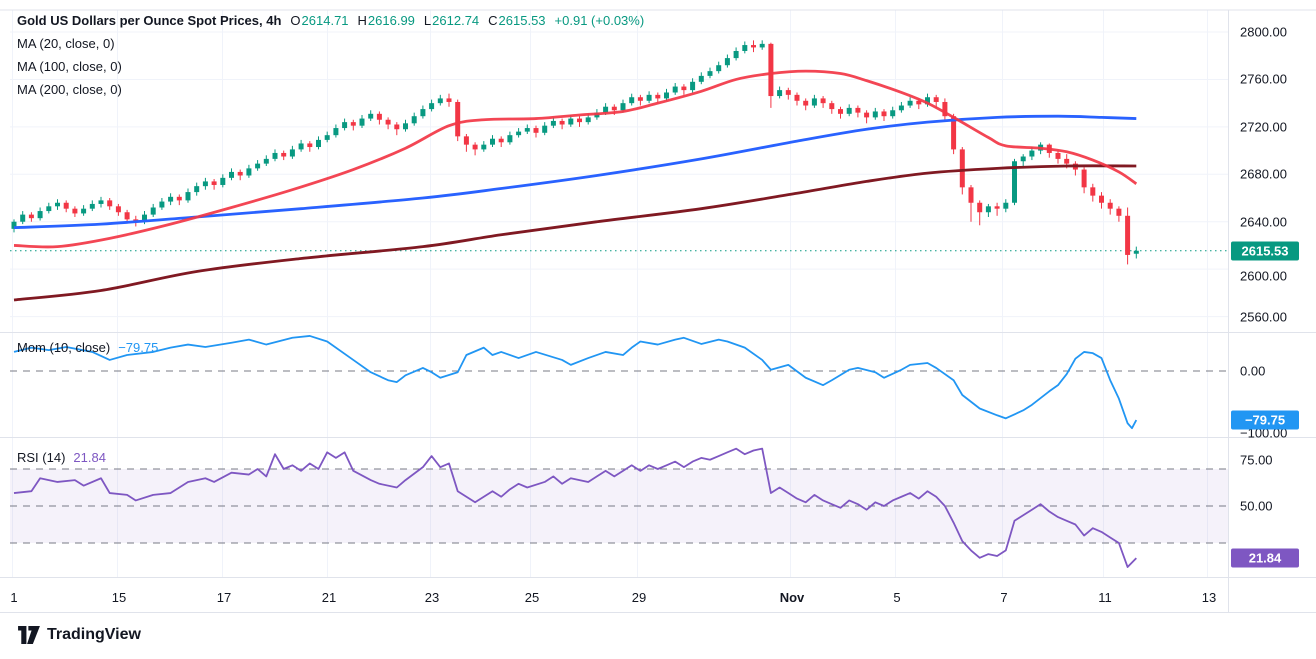 The width and height of the screenshot is (1316, 659). I want to click on ma100-legend: MA (100, close, 0), so click(69, 66).